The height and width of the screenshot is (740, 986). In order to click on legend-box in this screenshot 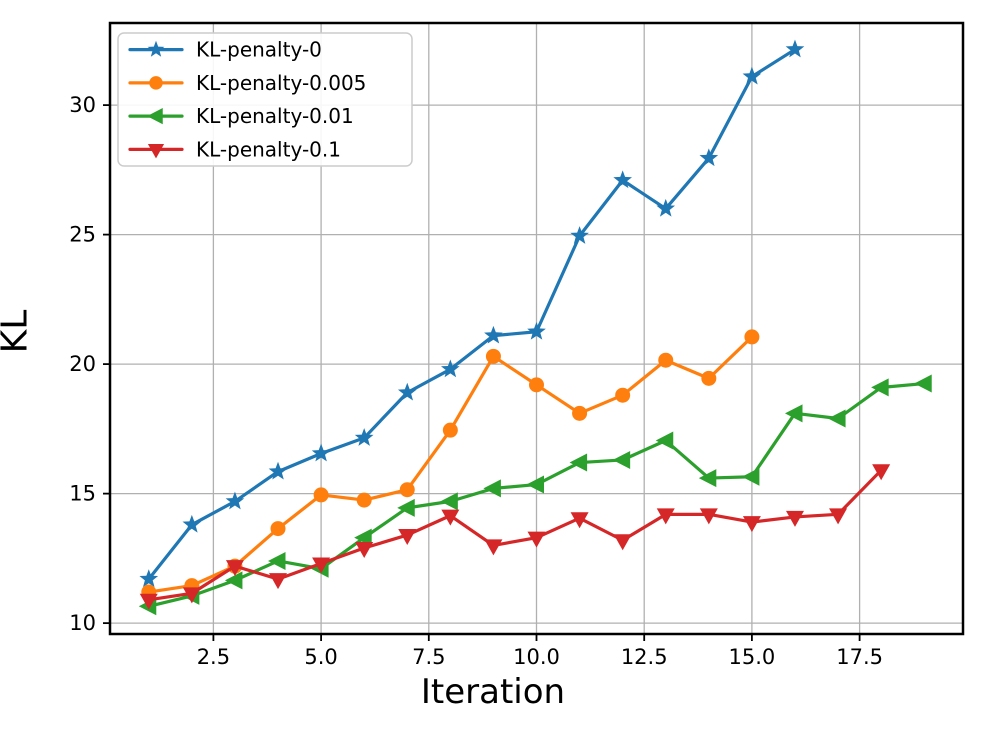, I will do `click(265, 99)`.